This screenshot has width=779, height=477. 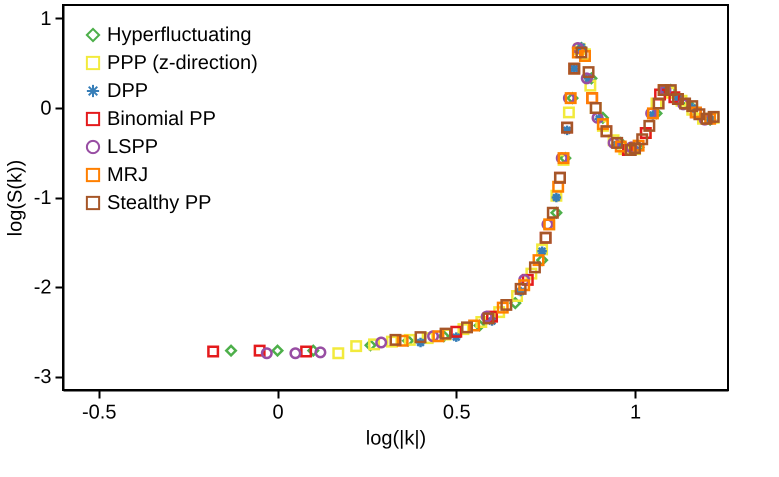 What do you see at coordinates (43, 287) in the screenshot?
I see `y-tick-label: -2` at bounding box center [43, 287].